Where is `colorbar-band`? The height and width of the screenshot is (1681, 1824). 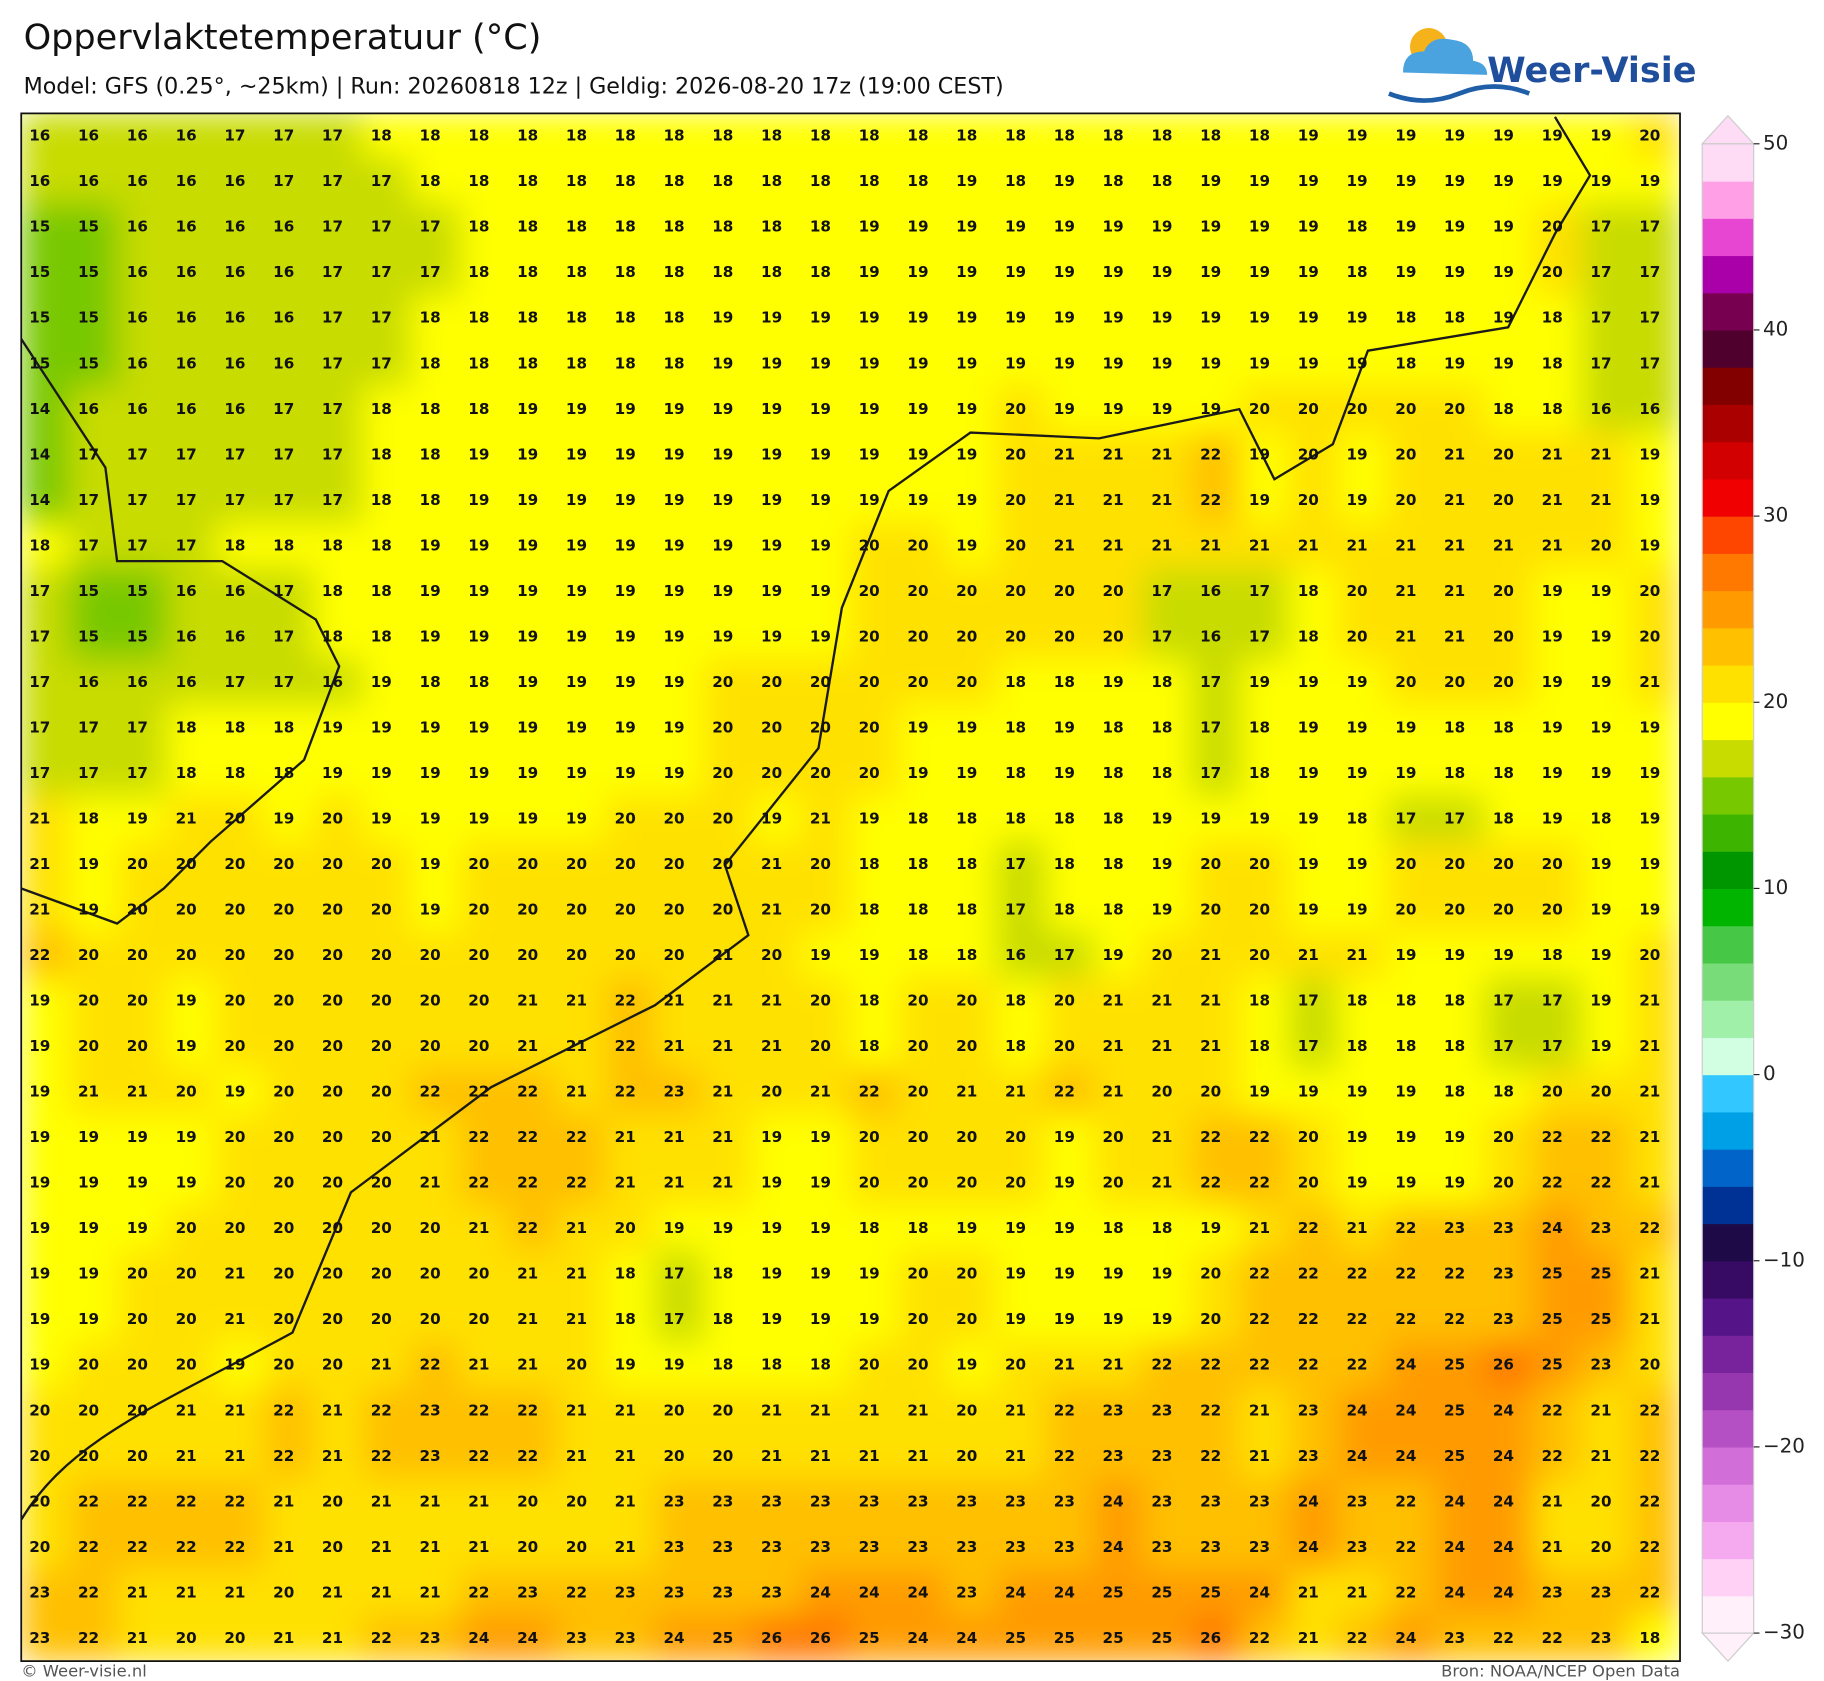 colorbar-band is located at coordinates (1728, 237).